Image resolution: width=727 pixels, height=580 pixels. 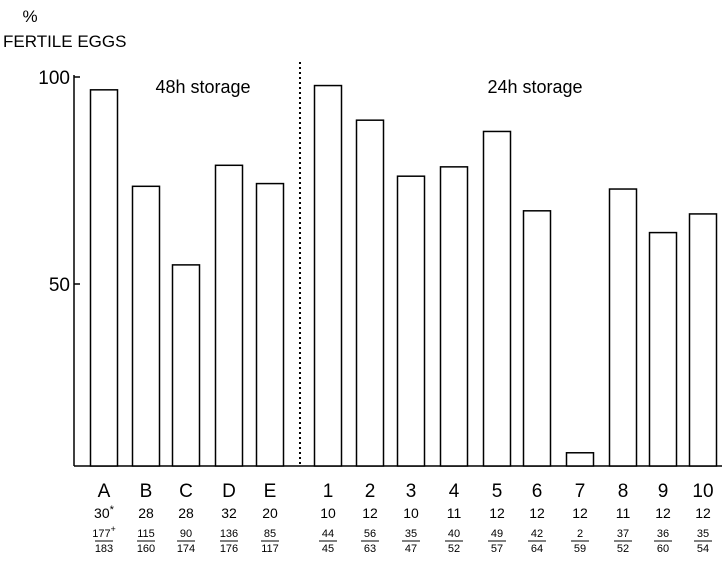 What do you see at coordinates (623, 491) in the screenshot?
I see `x-label-8: 8` at bounding box center [623, 491].